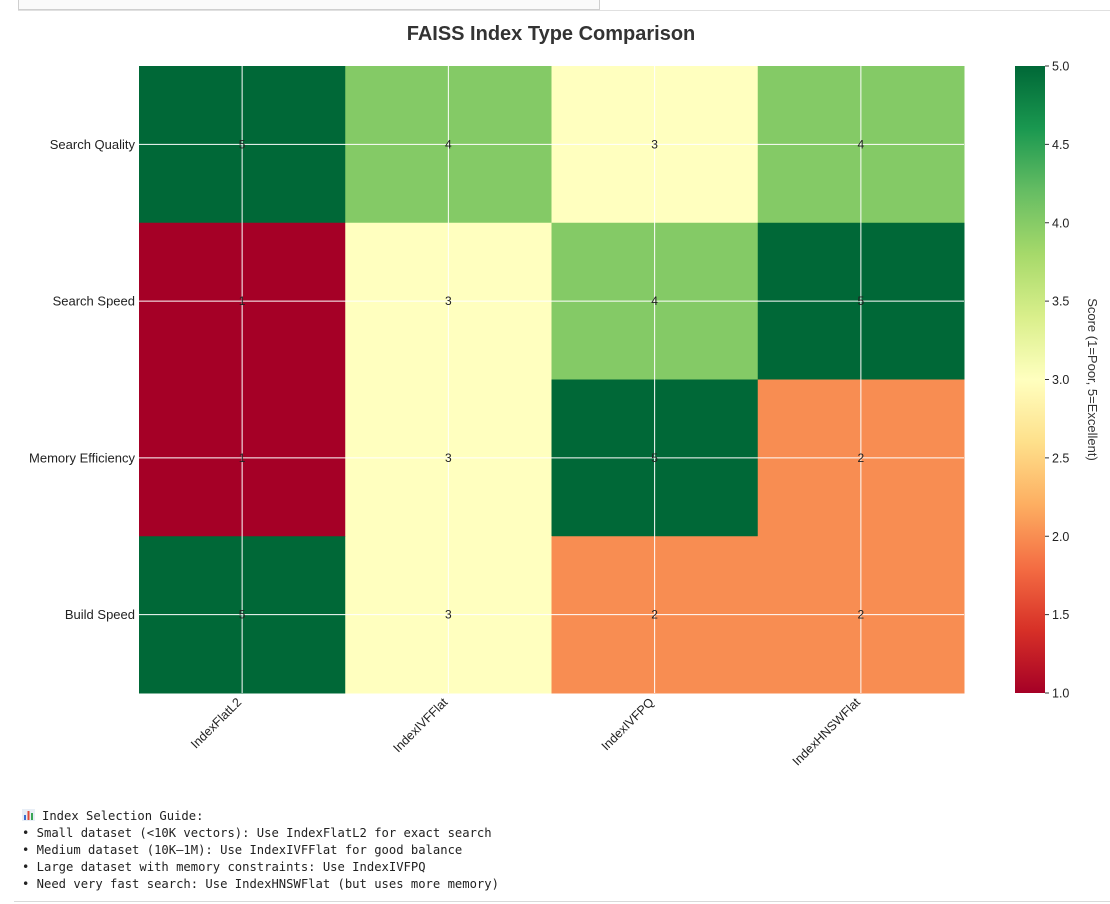 Image resolution: width=1110 pixels, height=904 pixels. Describe the element at coordinates (100, 614) in the screenshot. I see `row-tick-label: Build Speed` at that location.